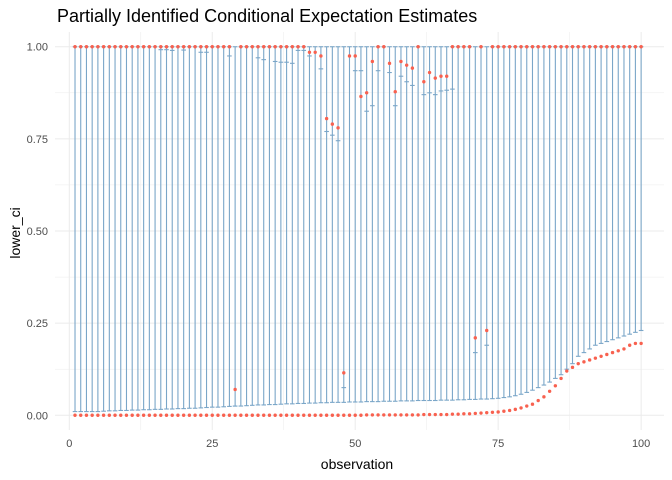 This screenshot has height=480, width=672. Describe the element at coordinates (37, 140) in the screenshot. I see `y-tick-label: 0.75` at that location.